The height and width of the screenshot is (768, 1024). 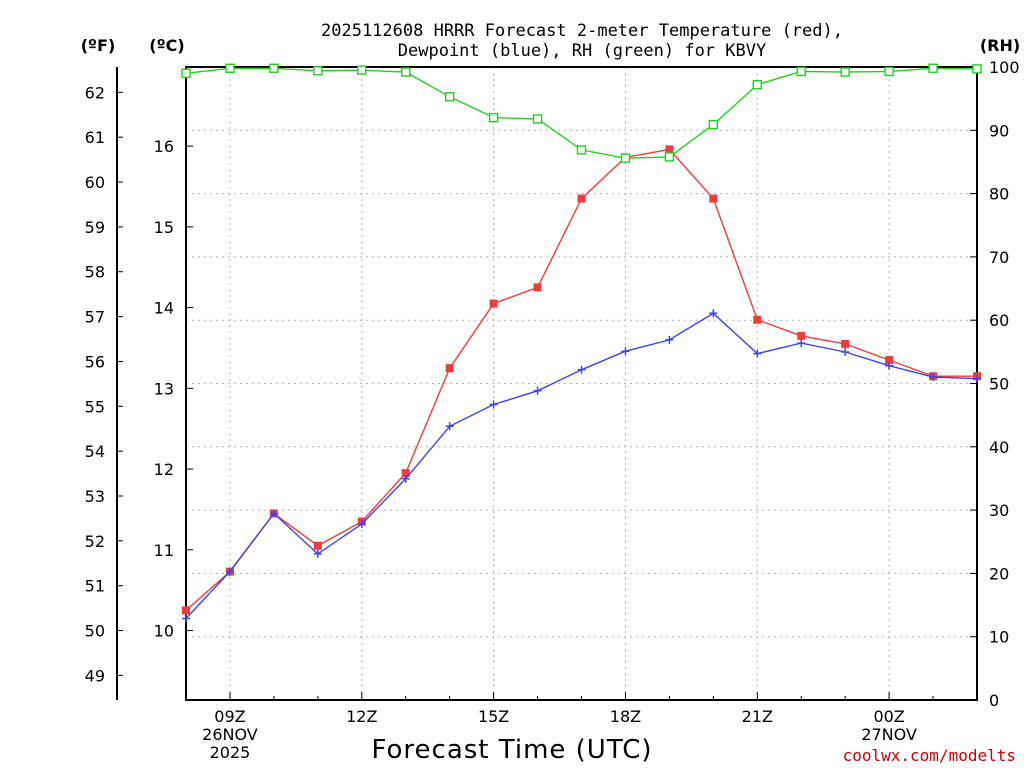 I want to click on fahrenheit-tick-label: 59, so click(x=95, y=227).